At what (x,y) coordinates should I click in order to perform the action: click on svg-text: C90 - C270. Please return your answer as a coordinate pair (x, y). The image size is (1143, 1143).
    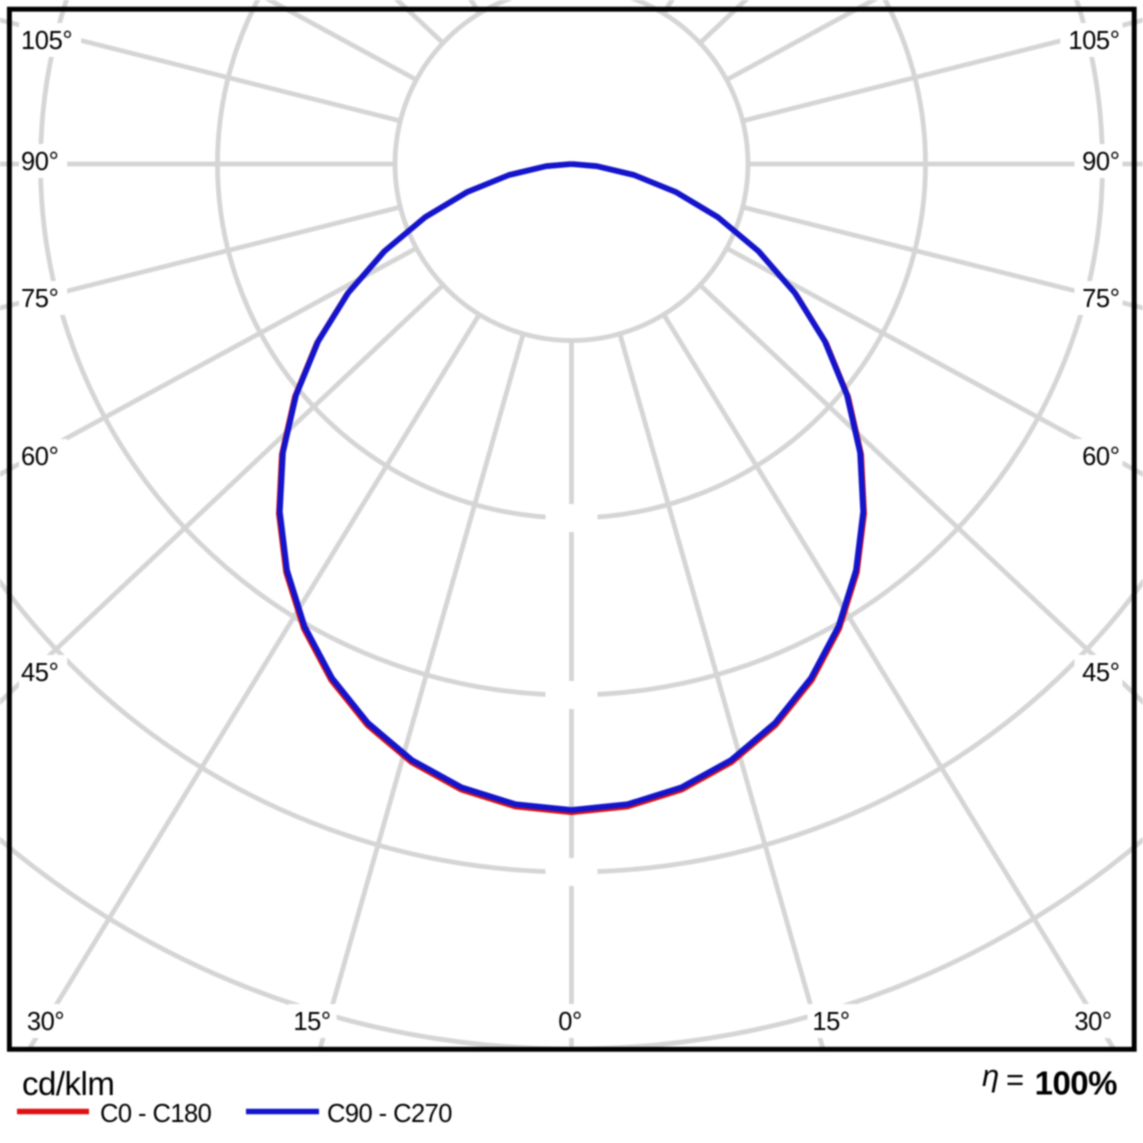
    Looking at the image, I should click on (389, 1114).